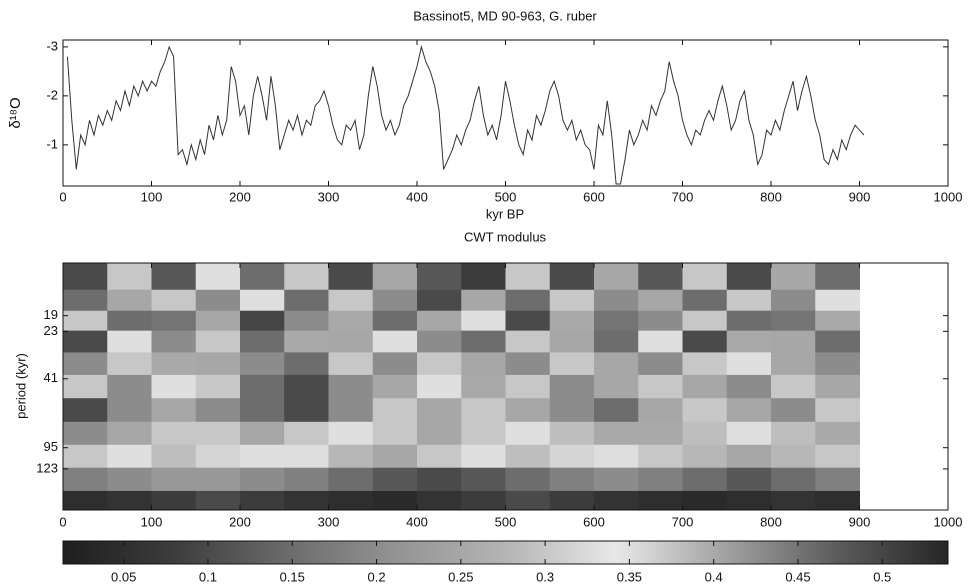 Image resolution: width=968 pixels, height=586 pixels. What do you see at coordinates (62, 196) in the screenshot?
I see `x-tick-label: 0` at bounding box center [62, 196].